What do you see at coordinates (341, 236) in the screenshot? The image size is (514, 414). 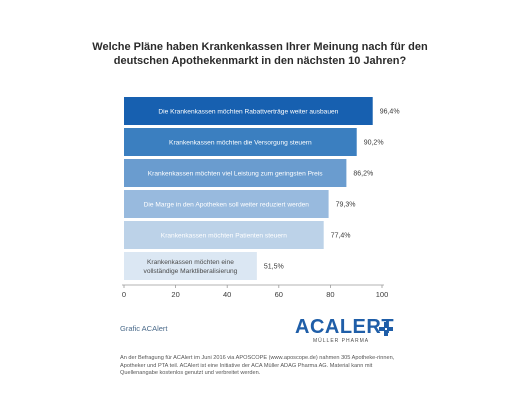 I see `bar-value-label: 77,4%` at bounding box center [341, 236].